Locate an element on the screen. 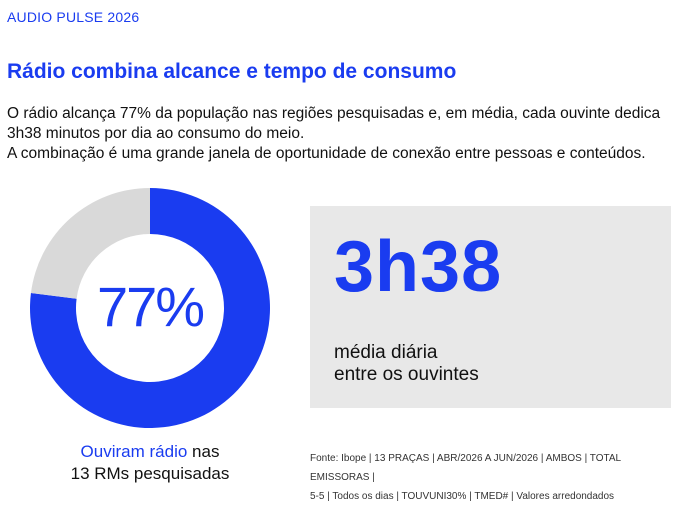  donut-slice-remainder is located at coordinates (90, 243).